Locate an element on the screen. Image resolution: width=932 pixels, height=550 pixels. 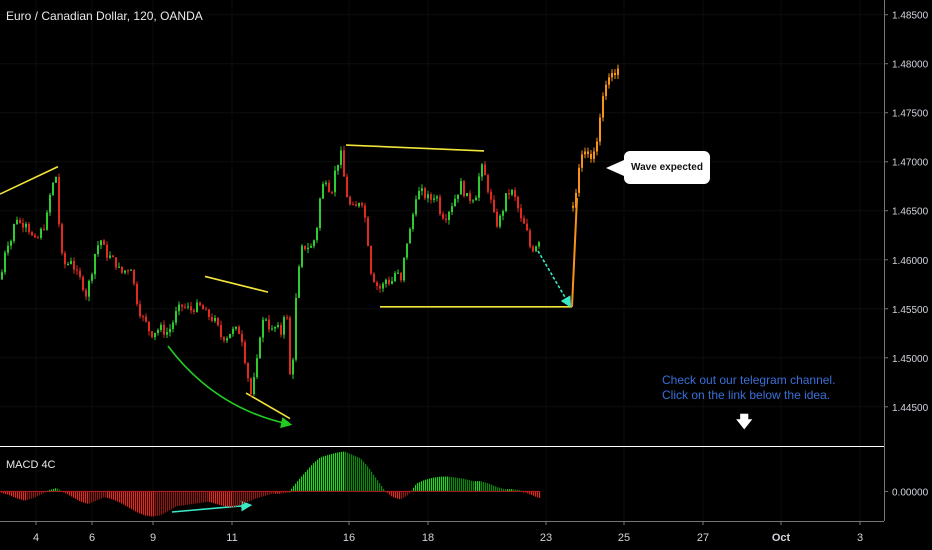
time-tick-label: 4 is located at coordinates (36, 538).